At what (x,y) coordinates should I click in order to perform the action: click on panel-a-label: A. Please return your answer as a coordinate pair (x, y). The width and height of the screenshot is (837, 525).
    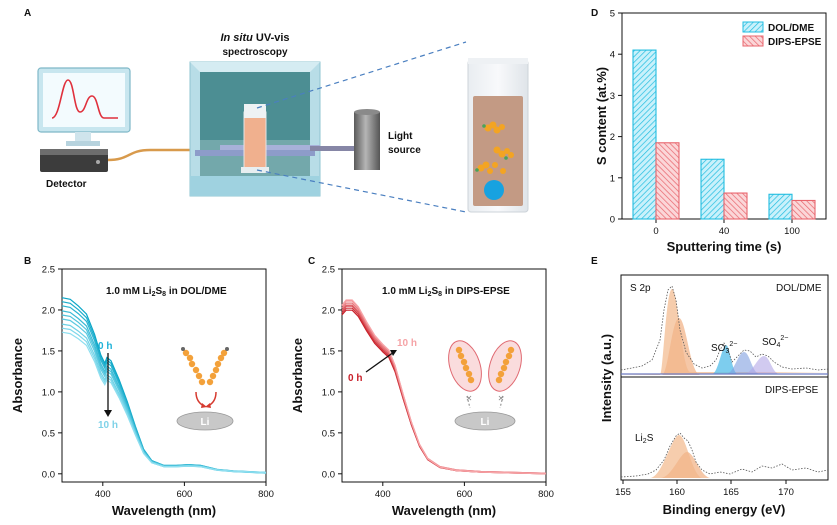
    Looking at the image, I should click on (27, 13).